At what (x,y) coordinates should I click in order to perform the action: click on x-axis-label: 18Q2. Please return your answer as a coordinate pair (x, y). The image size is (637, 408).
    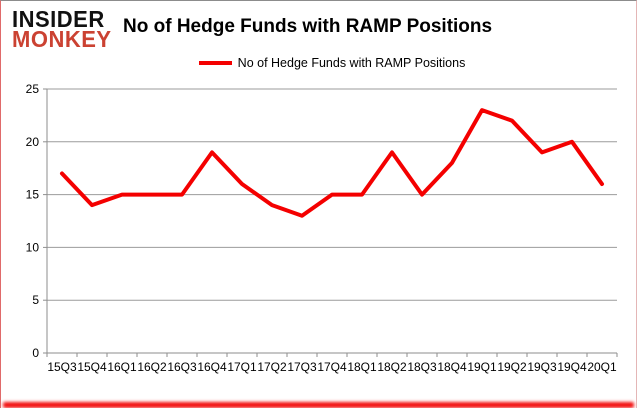
    Looking at the image, I should click on (392, 367).